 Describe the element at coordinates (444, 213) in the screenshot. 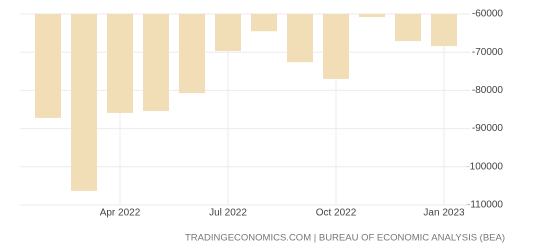

I see `x-tick-label: Jan 2023` at that location.